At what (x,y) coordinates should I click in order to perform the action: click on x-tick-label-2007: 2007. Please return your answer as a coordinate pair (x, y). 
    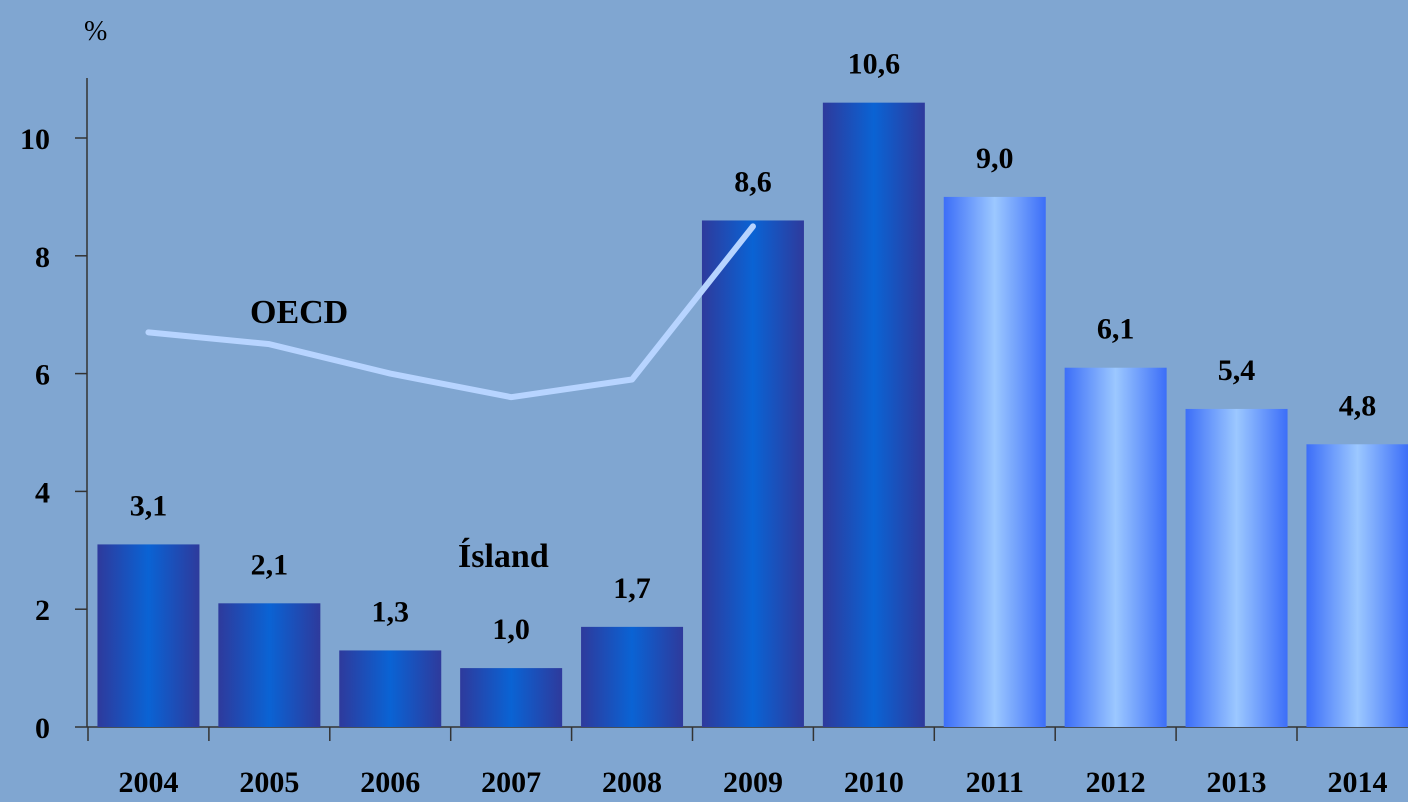
    Looking at the image, I should click on (511, 782).